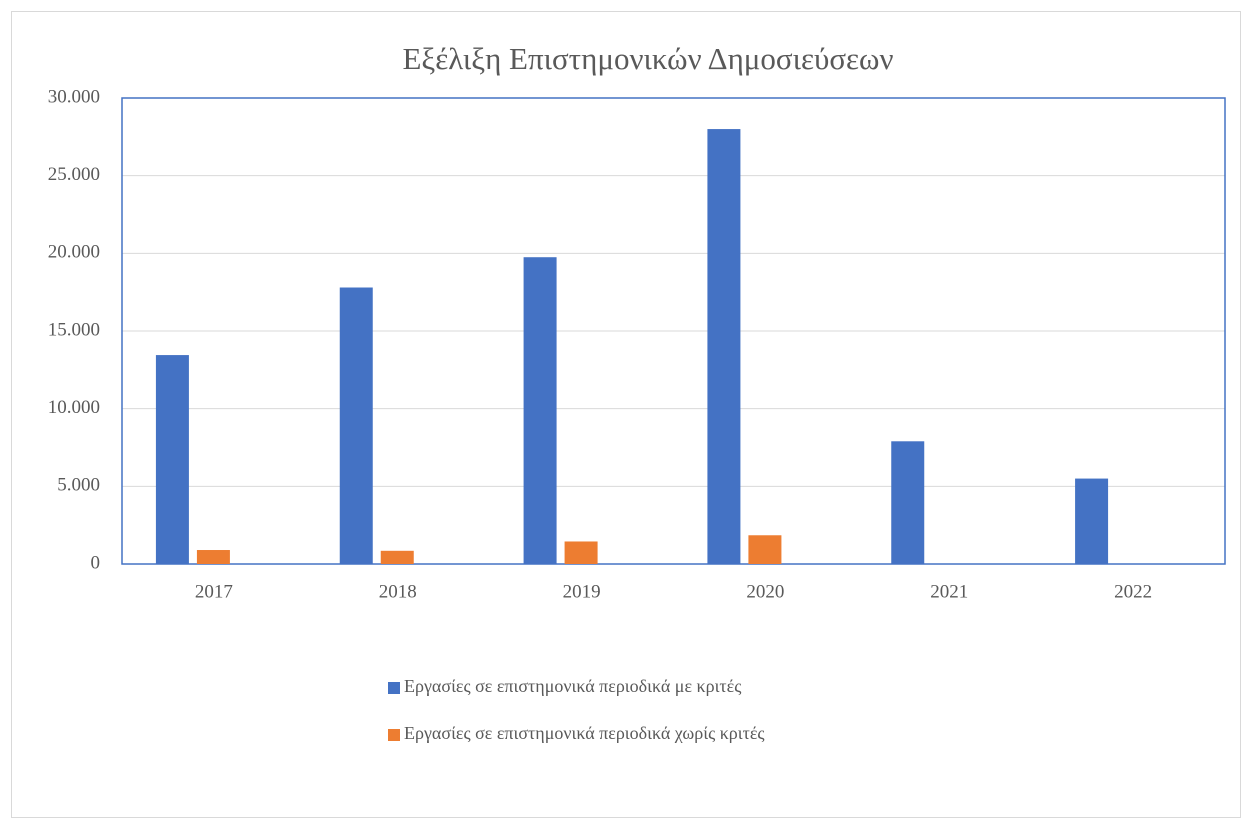 The image size is (1242, 819). Describe the element at coordinates (949, 591) in the screenshot. I see `x-tick-label: 2021` at that location.